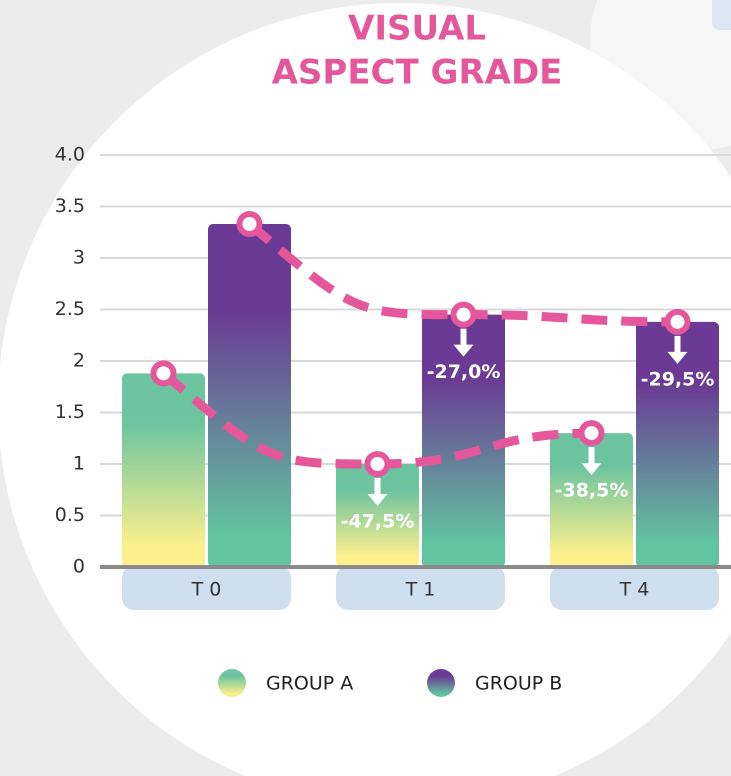 This screenshot has height=776, width=731. I want to click on y-tick-label: 4.0, so click(70, 155).